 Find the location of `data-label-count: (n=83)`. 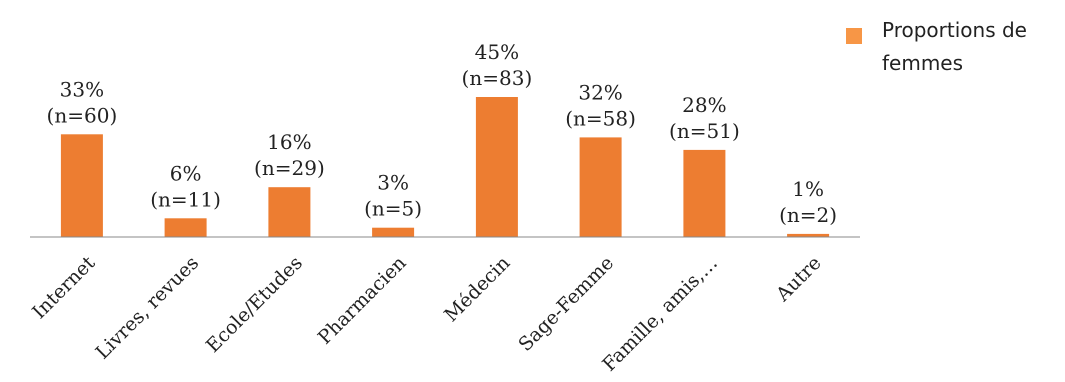

data-label-count: (n=83) is located at coordinates (497, 78).